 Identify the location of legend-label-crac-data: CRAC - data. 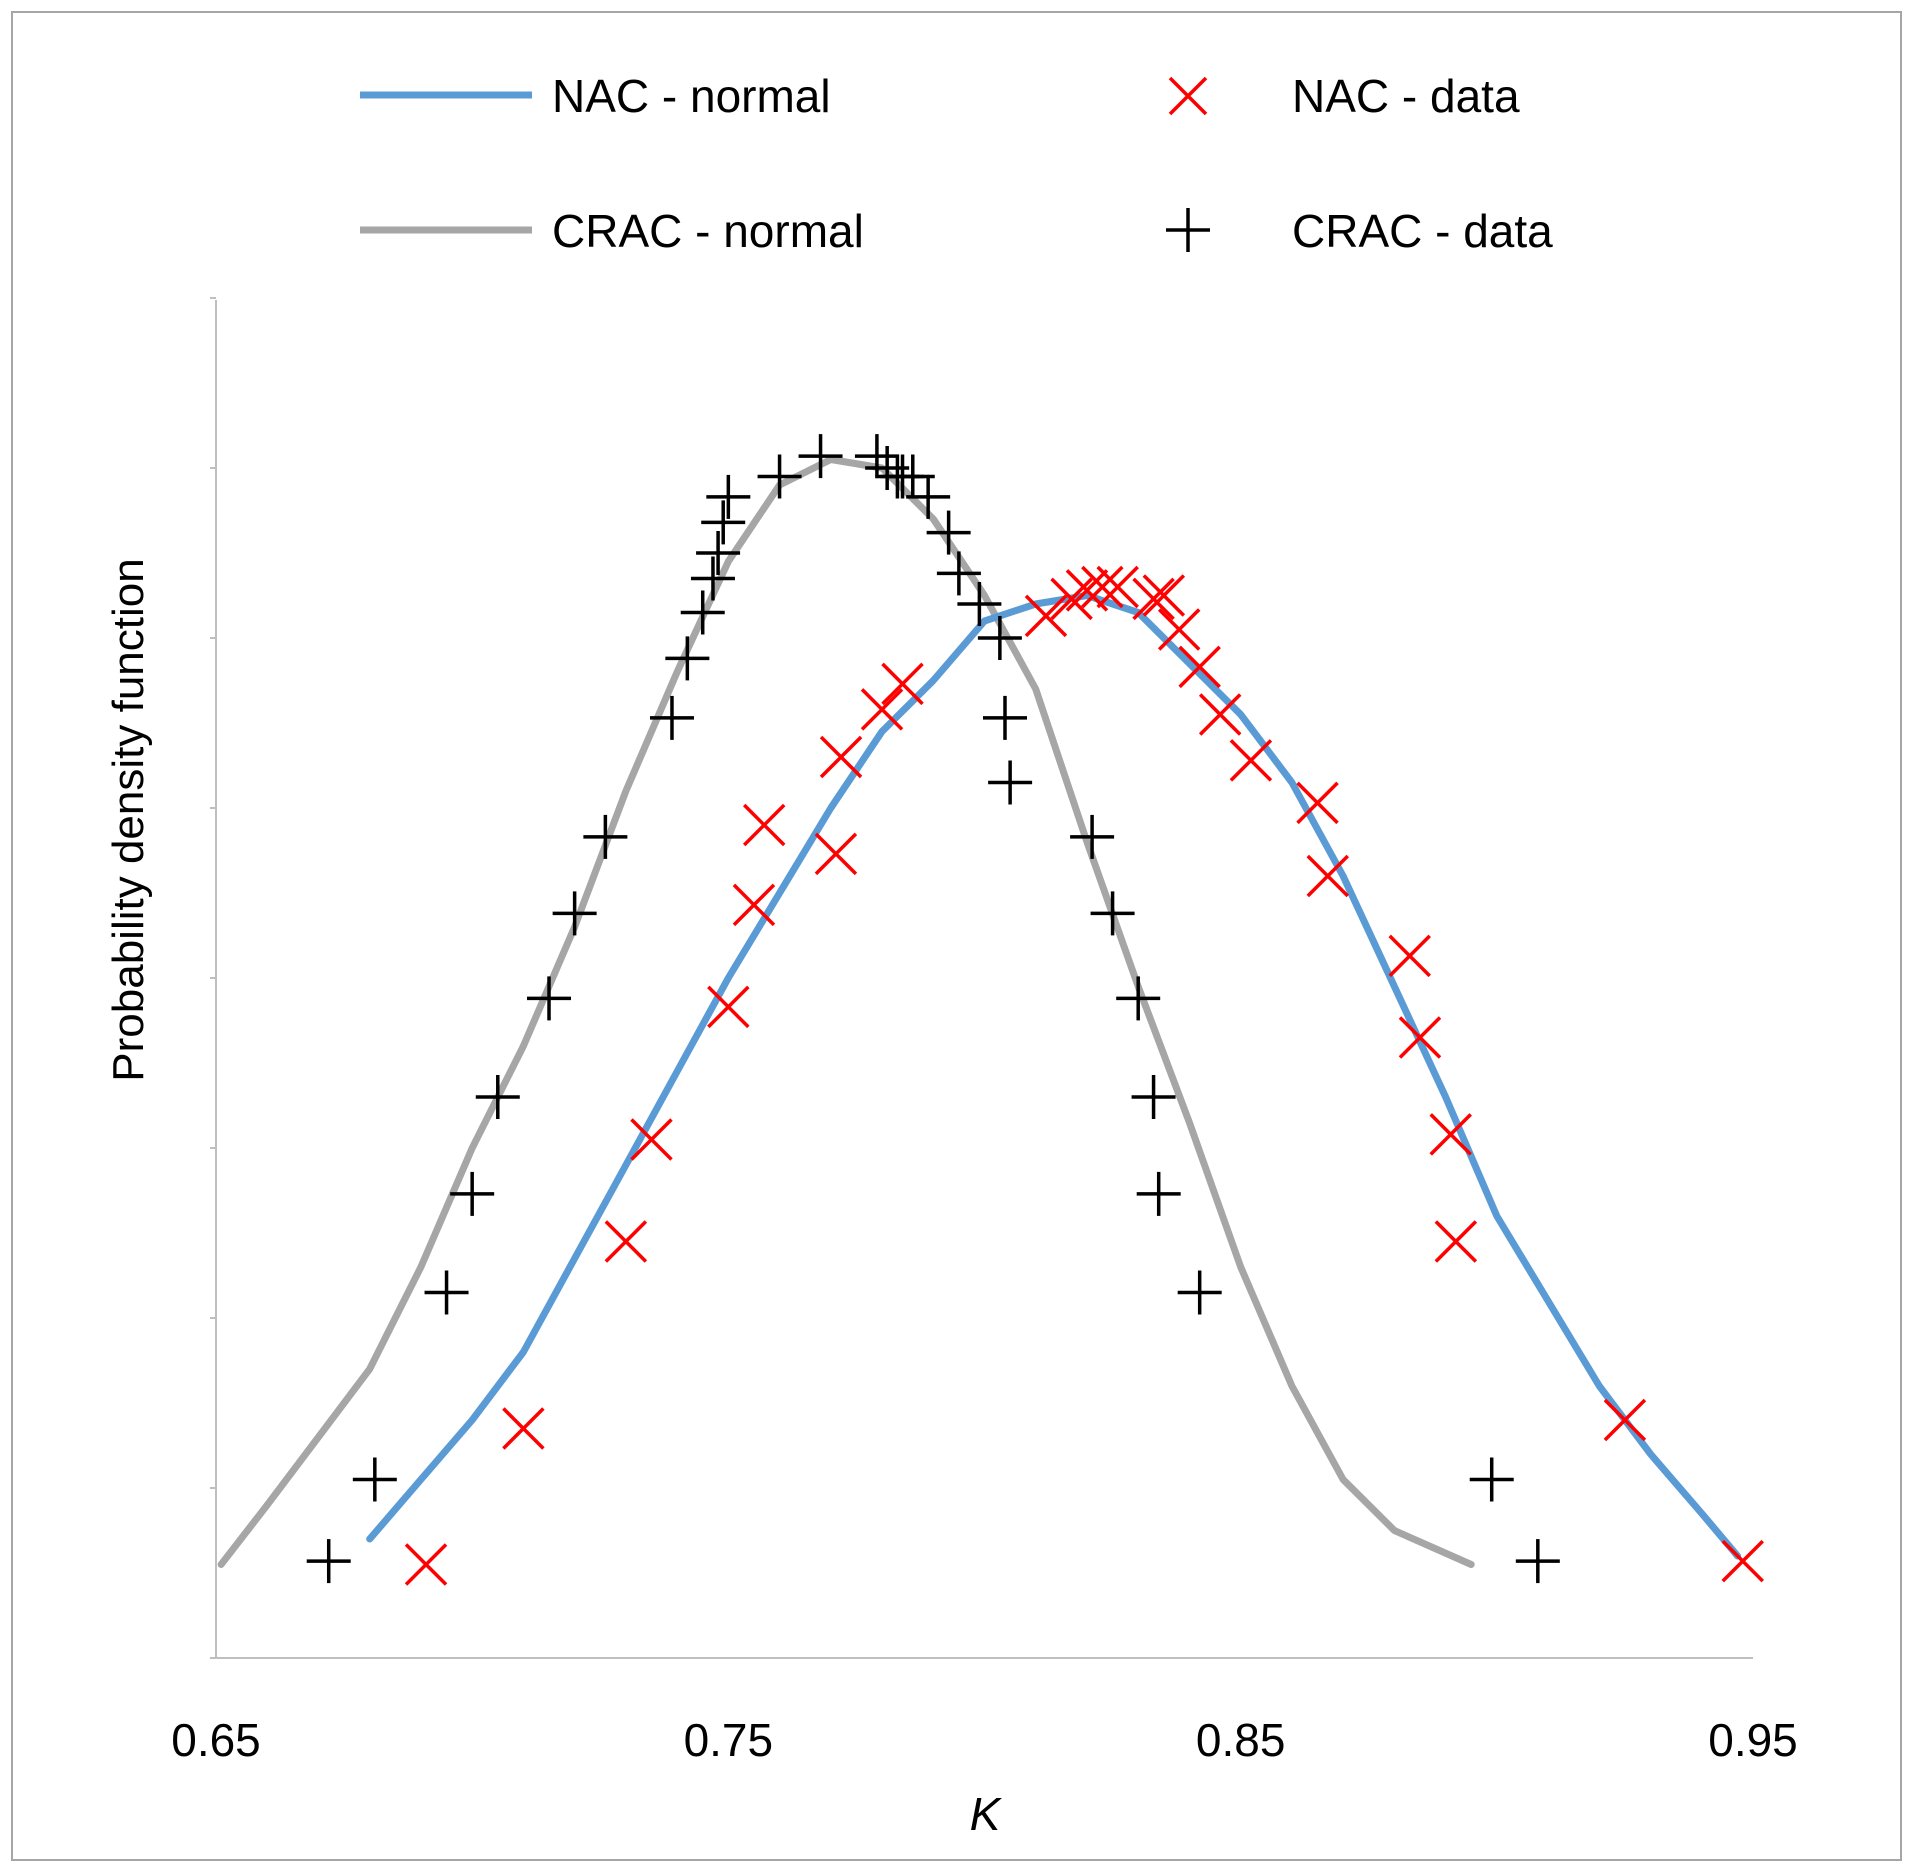
(1422, 231).